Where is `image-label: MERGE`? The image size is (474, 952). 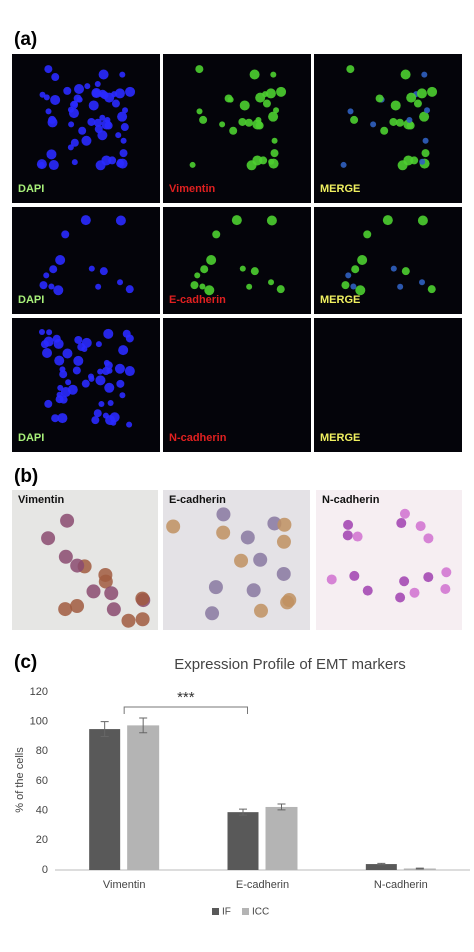 image-label: MERGE is located at coordinates (340, 300).